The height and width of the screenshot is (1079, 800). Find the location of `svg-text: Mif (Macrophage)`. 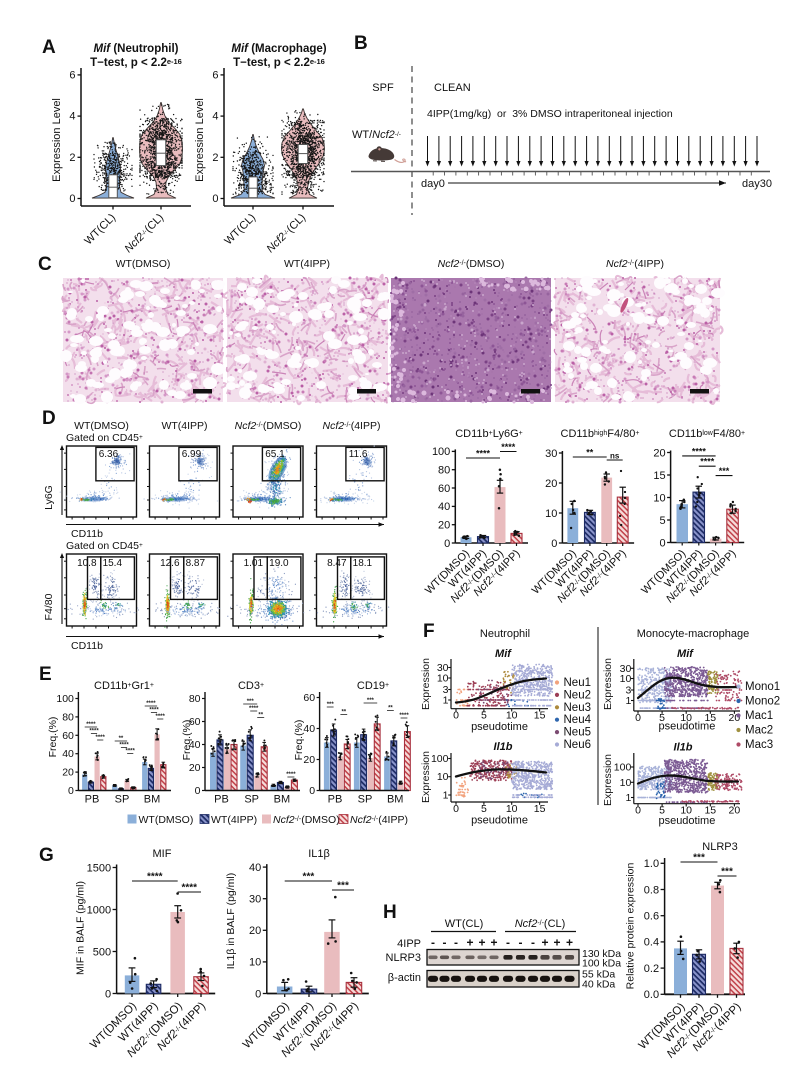

svg-text: Mif (Macrophage) is located at coordinates (278, 49).